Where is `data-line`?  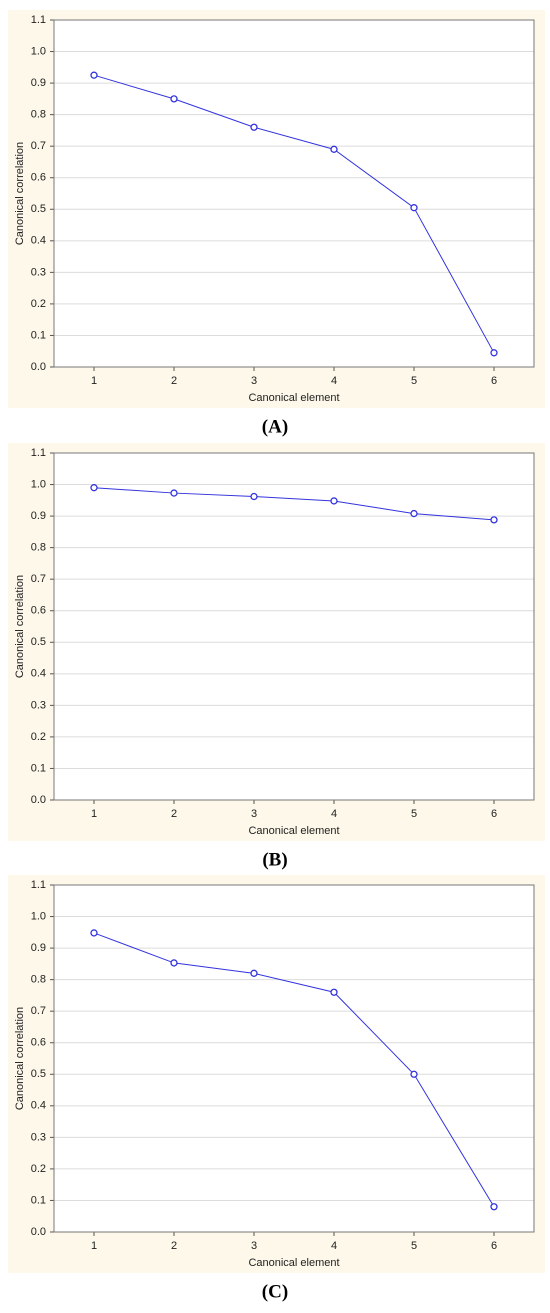
data-line is located at coordinates (294, 504).